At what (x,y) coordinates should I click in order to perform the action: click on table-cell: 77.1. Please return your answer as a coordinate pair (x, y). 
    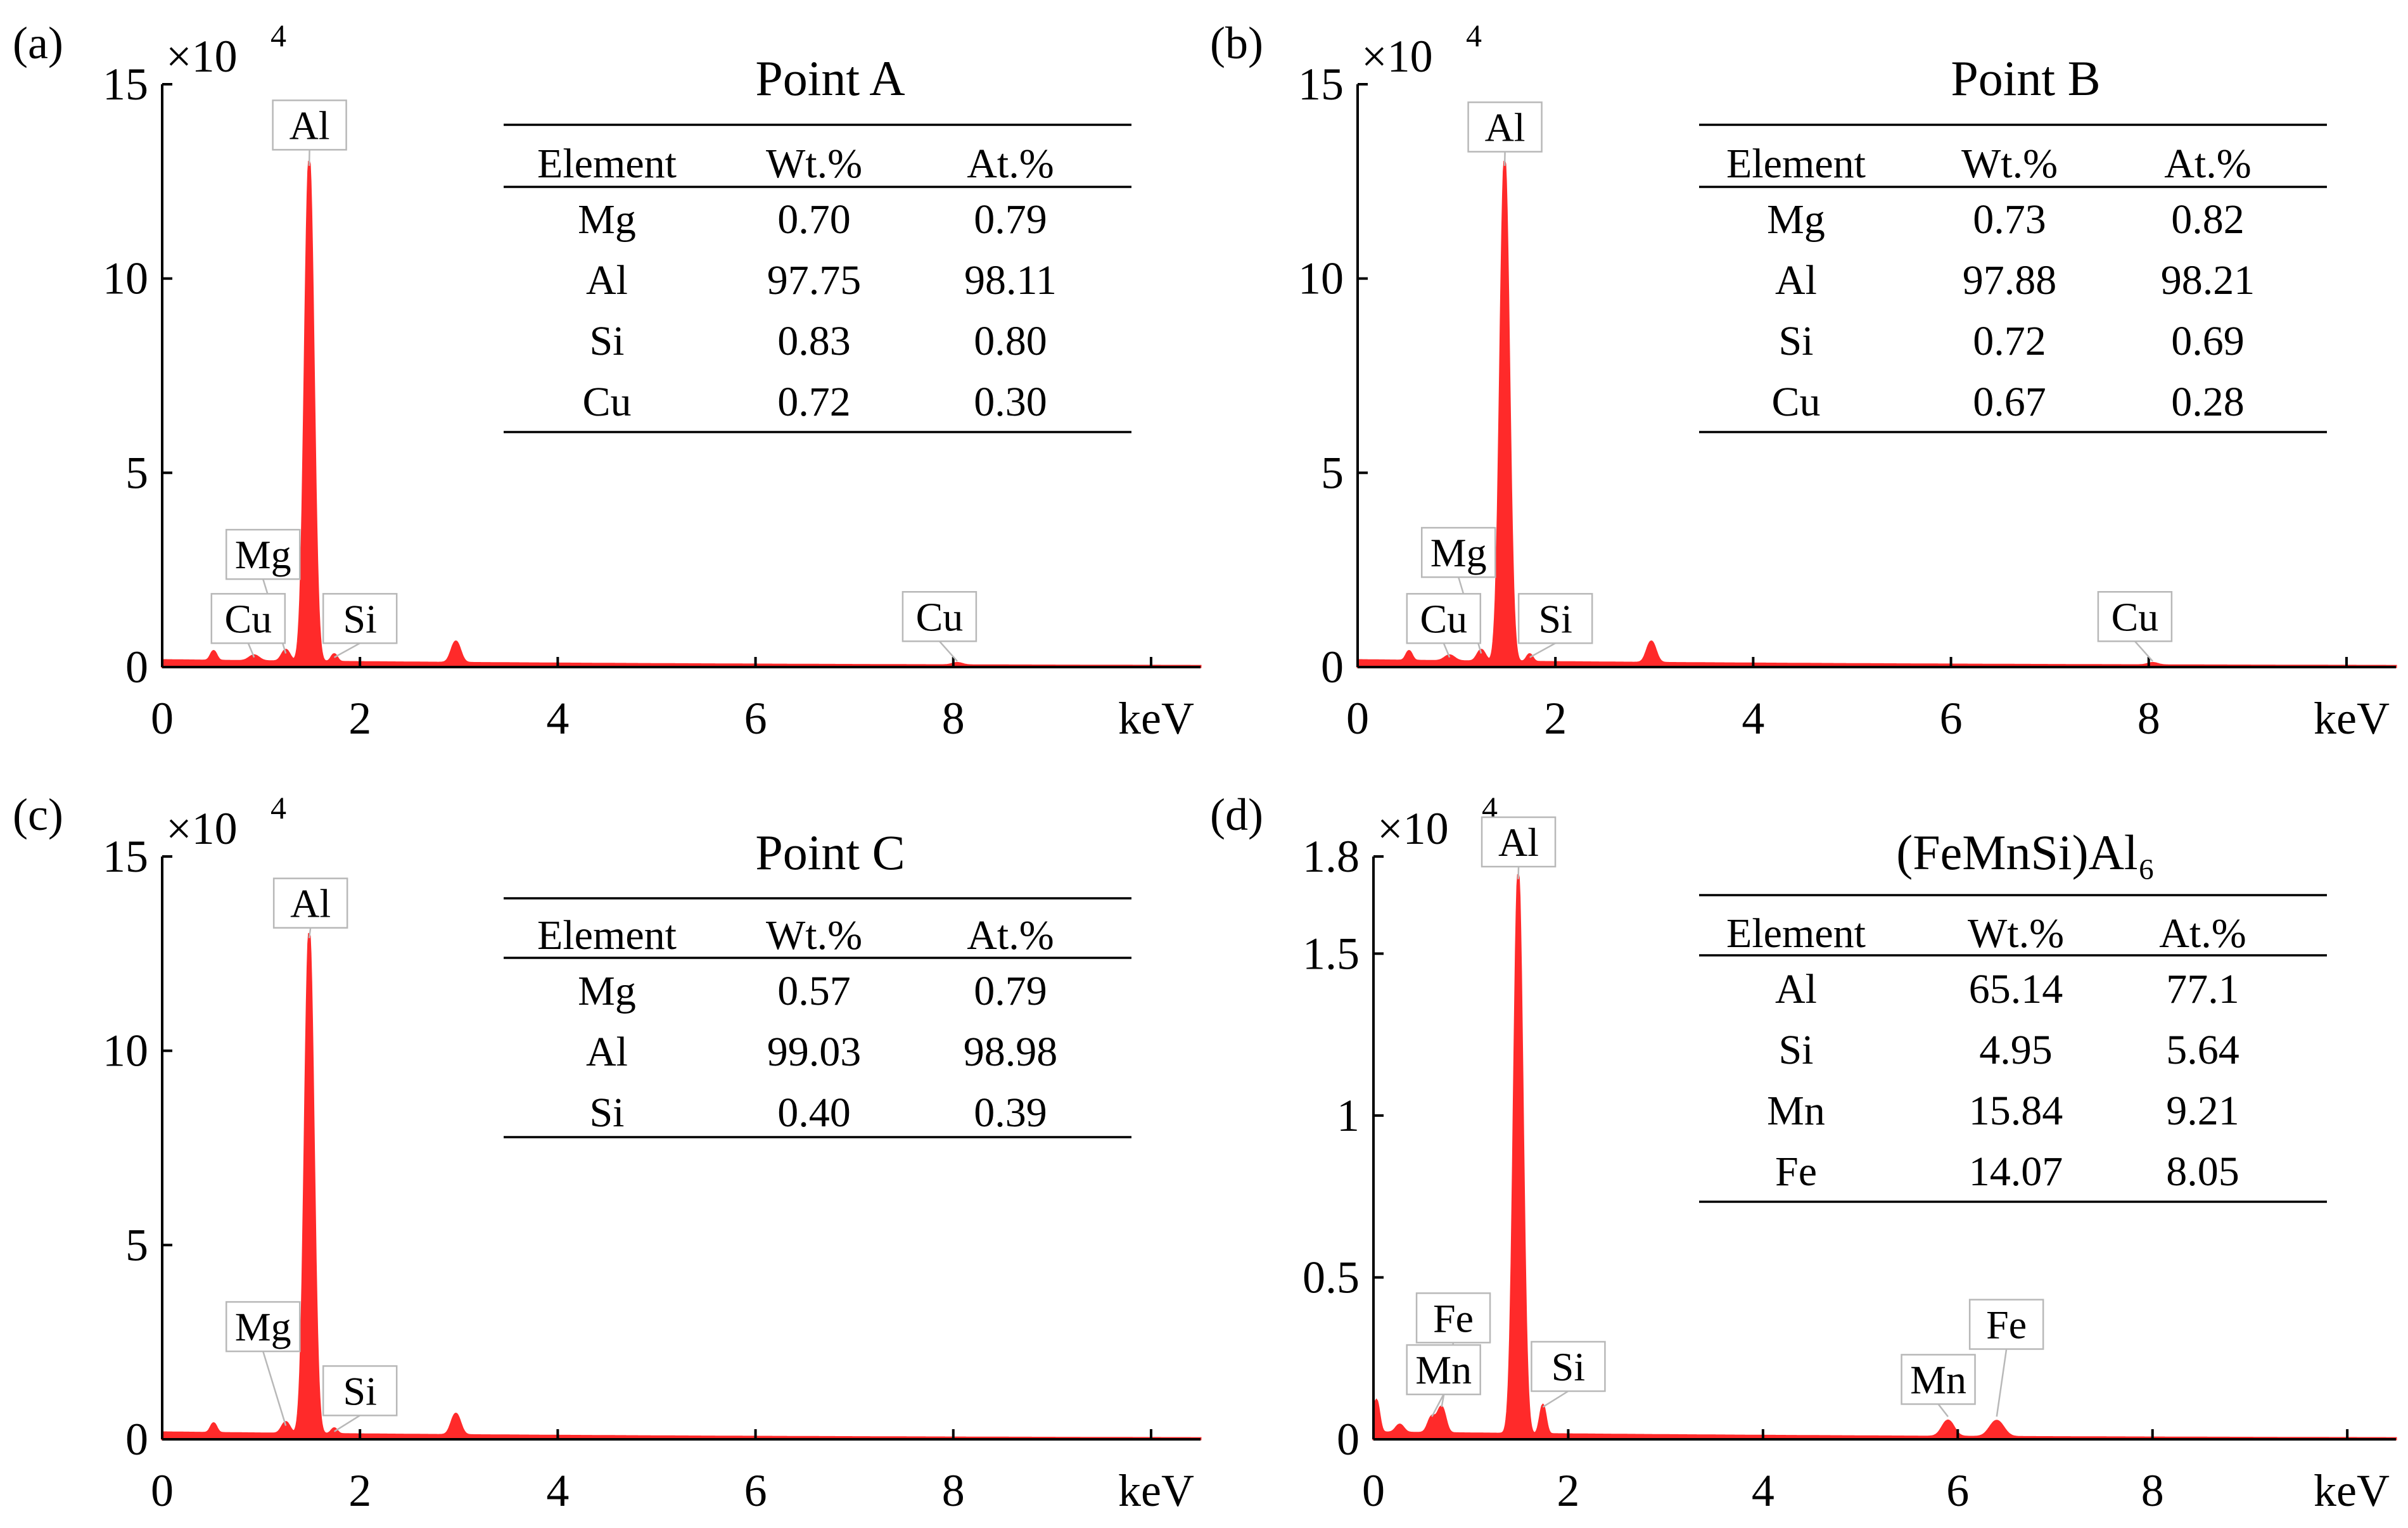
    Looking at the image, I should click on (2202, 989).